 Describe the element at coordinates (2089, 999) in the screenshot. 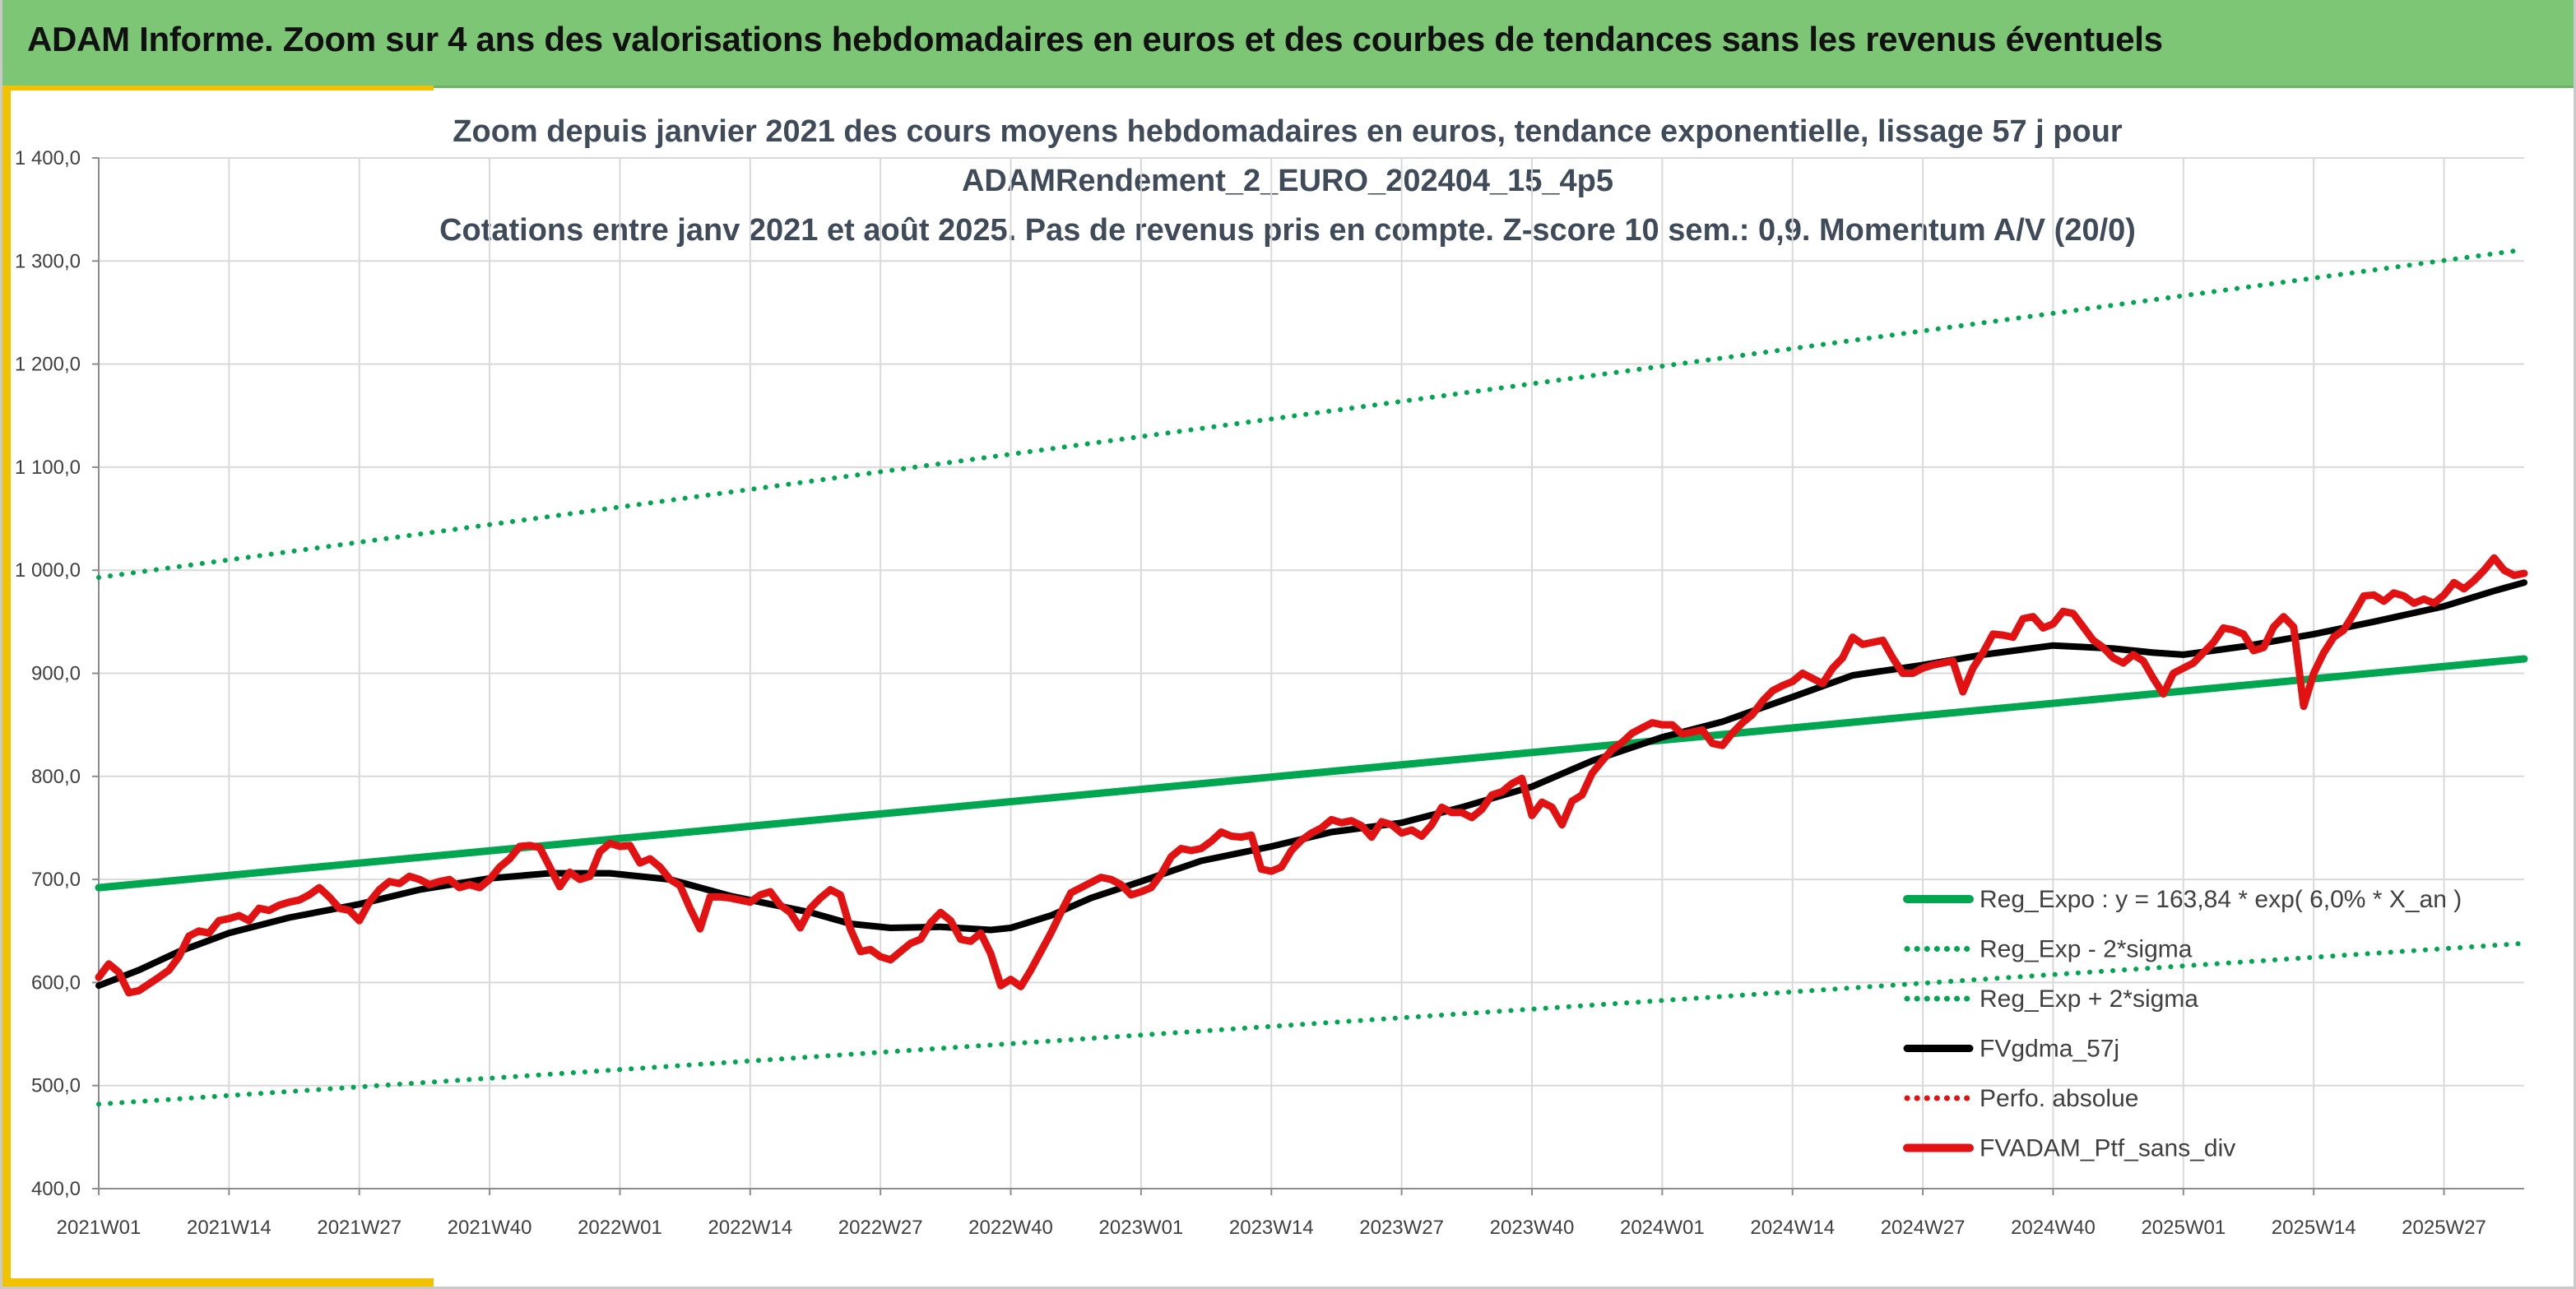

I see `legend-label: Reg_Exp + 2*sigma` at that location.